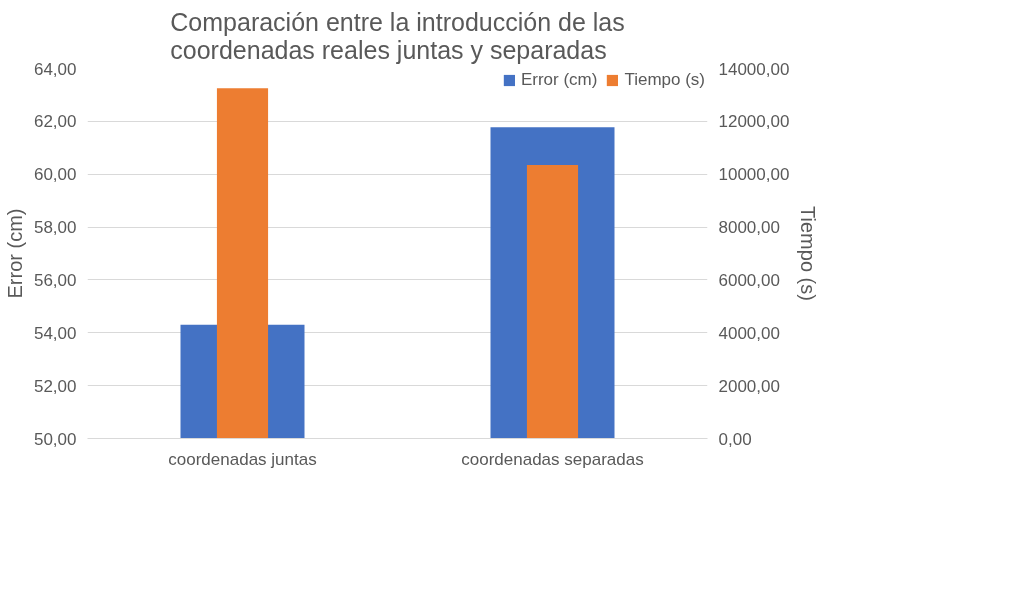 The image size is (1012, 600). Describe the element at coordinates (749, 228) in the screenshot. I see `y2-tick-label: 8000,00` at that location.